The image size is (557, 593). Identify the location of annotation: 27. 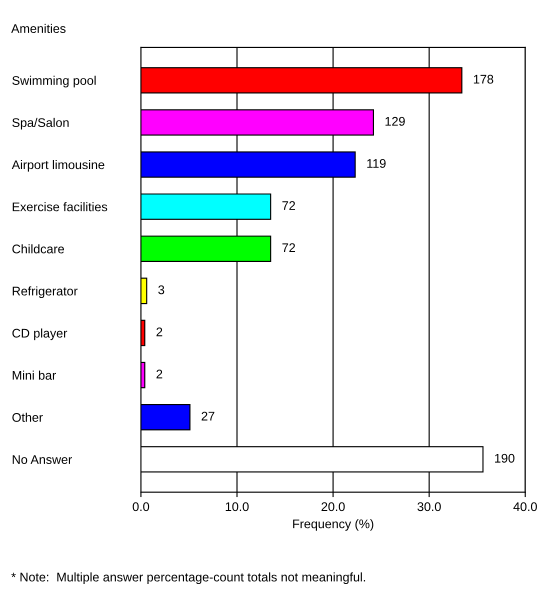
(208, 416).